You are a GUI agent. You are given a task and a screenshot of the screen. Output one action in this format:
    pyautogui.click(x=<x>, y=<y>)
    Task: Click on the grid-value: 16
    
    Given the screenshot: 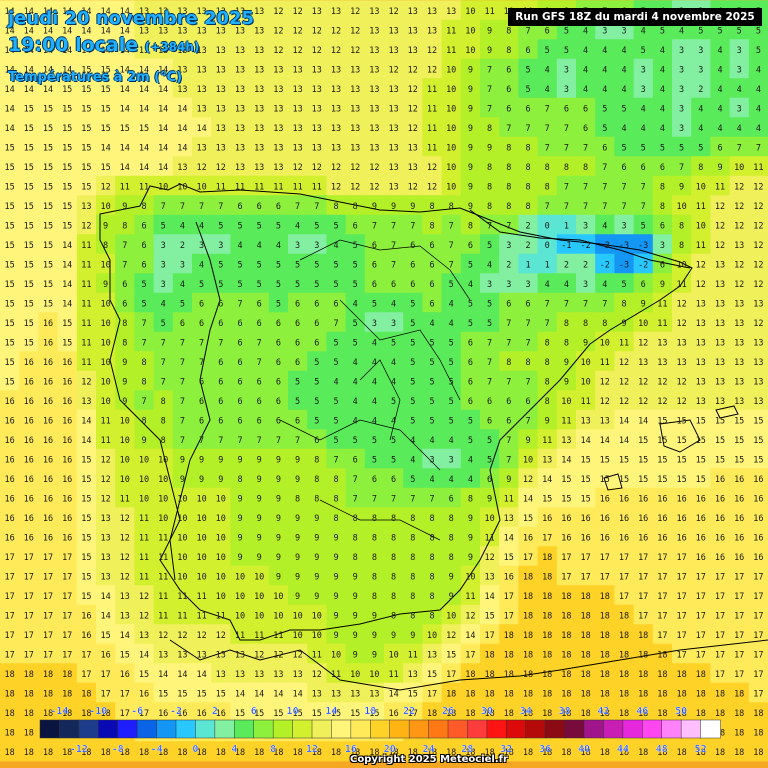 What is the action you would take?
    pyautogui.click(x=29, y=402)
    